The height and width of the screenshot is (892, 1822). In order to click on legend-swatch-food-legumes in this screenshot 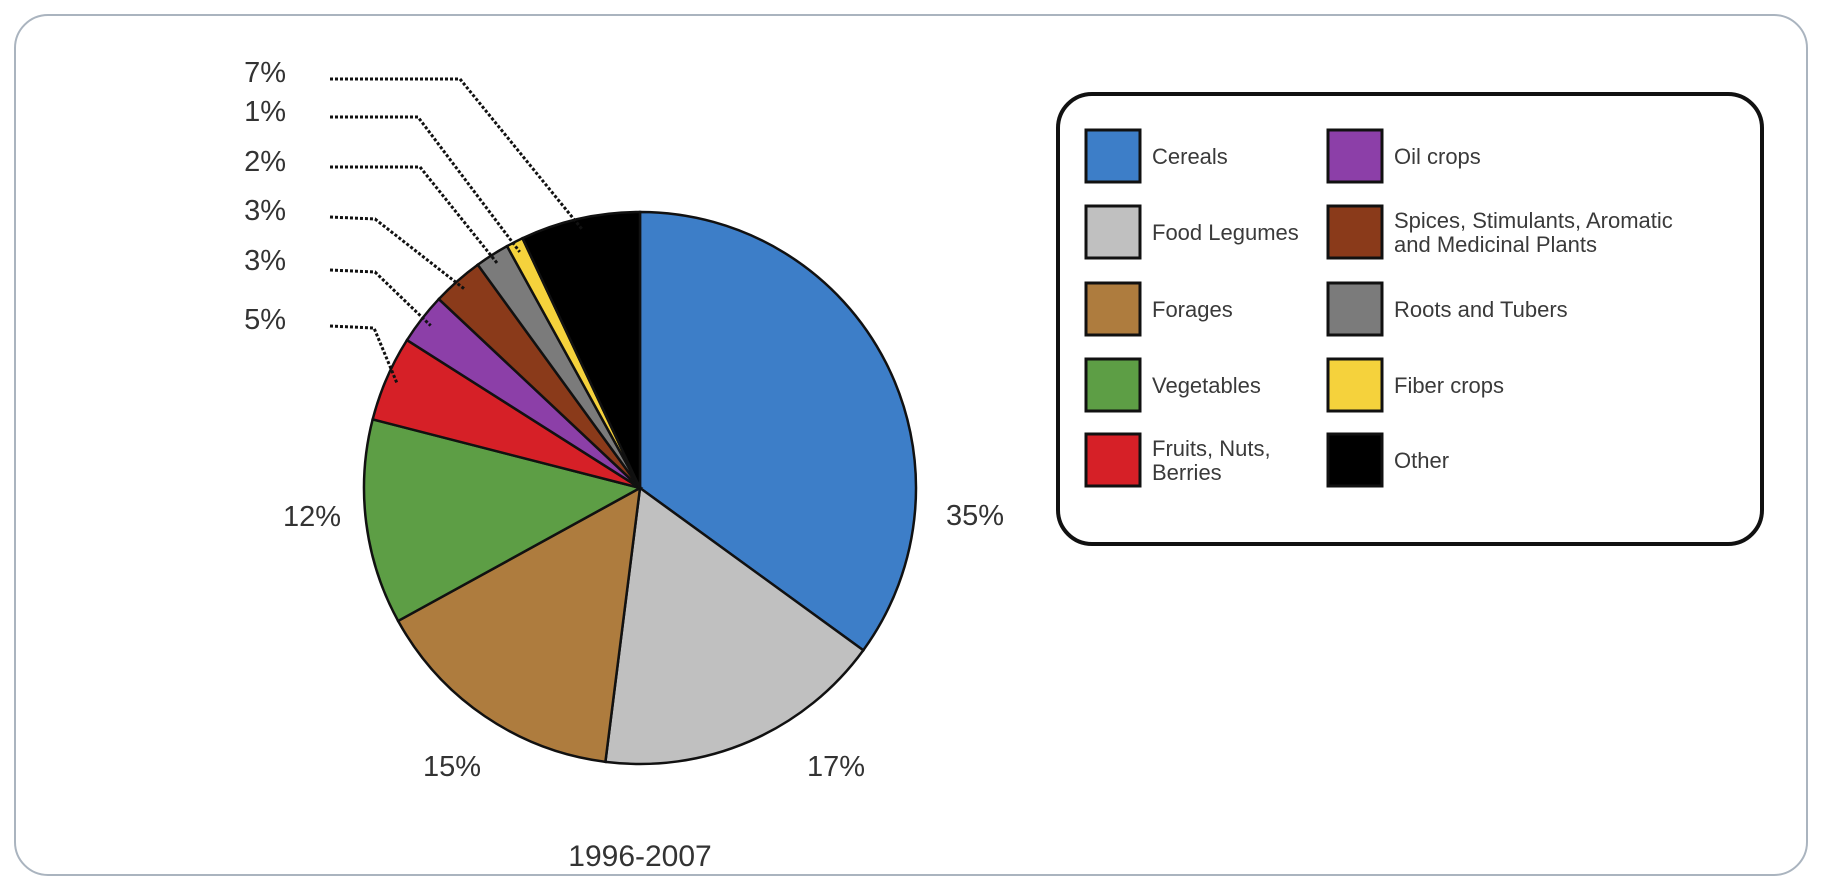, I will do `click(1113, 232)`.